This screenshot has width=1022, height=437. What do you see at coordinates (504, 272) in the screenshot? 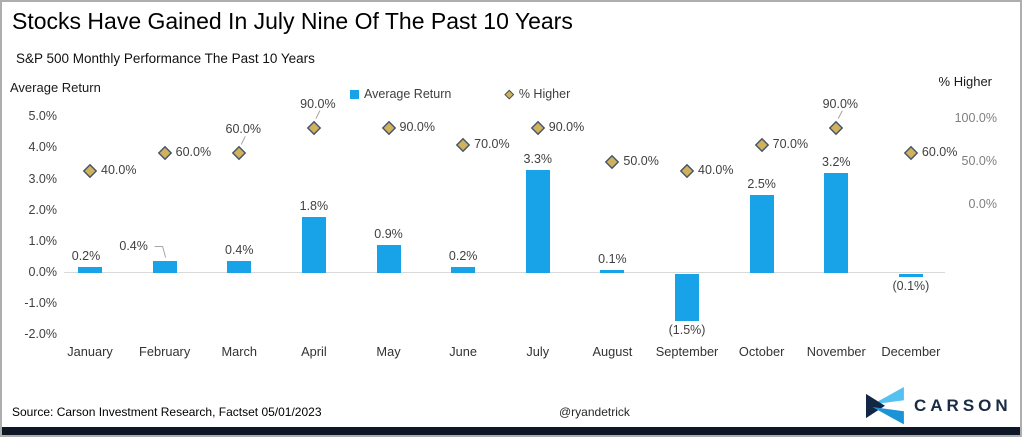
I see `zero-gridline` at bounding box center [504, 272].